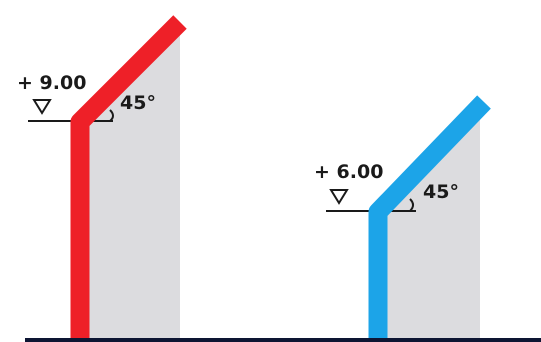  Describe the element at coordinates (411, 205) in the screenshot. I see `right-angle-arc-icon` at that location.